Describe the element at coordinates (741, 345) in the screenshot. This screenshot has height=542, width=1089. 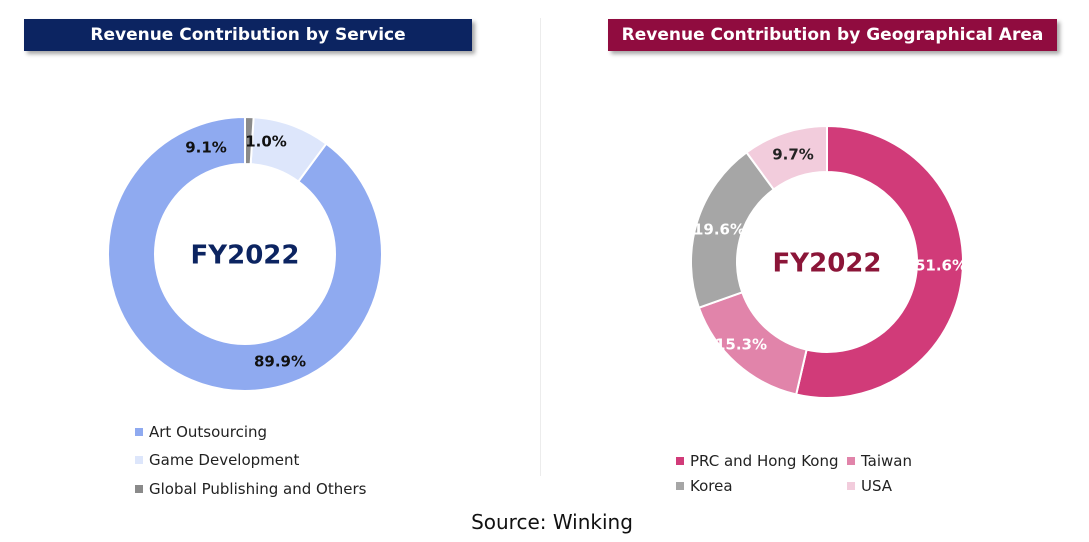
I see `data-label: 15.3%` at that location.